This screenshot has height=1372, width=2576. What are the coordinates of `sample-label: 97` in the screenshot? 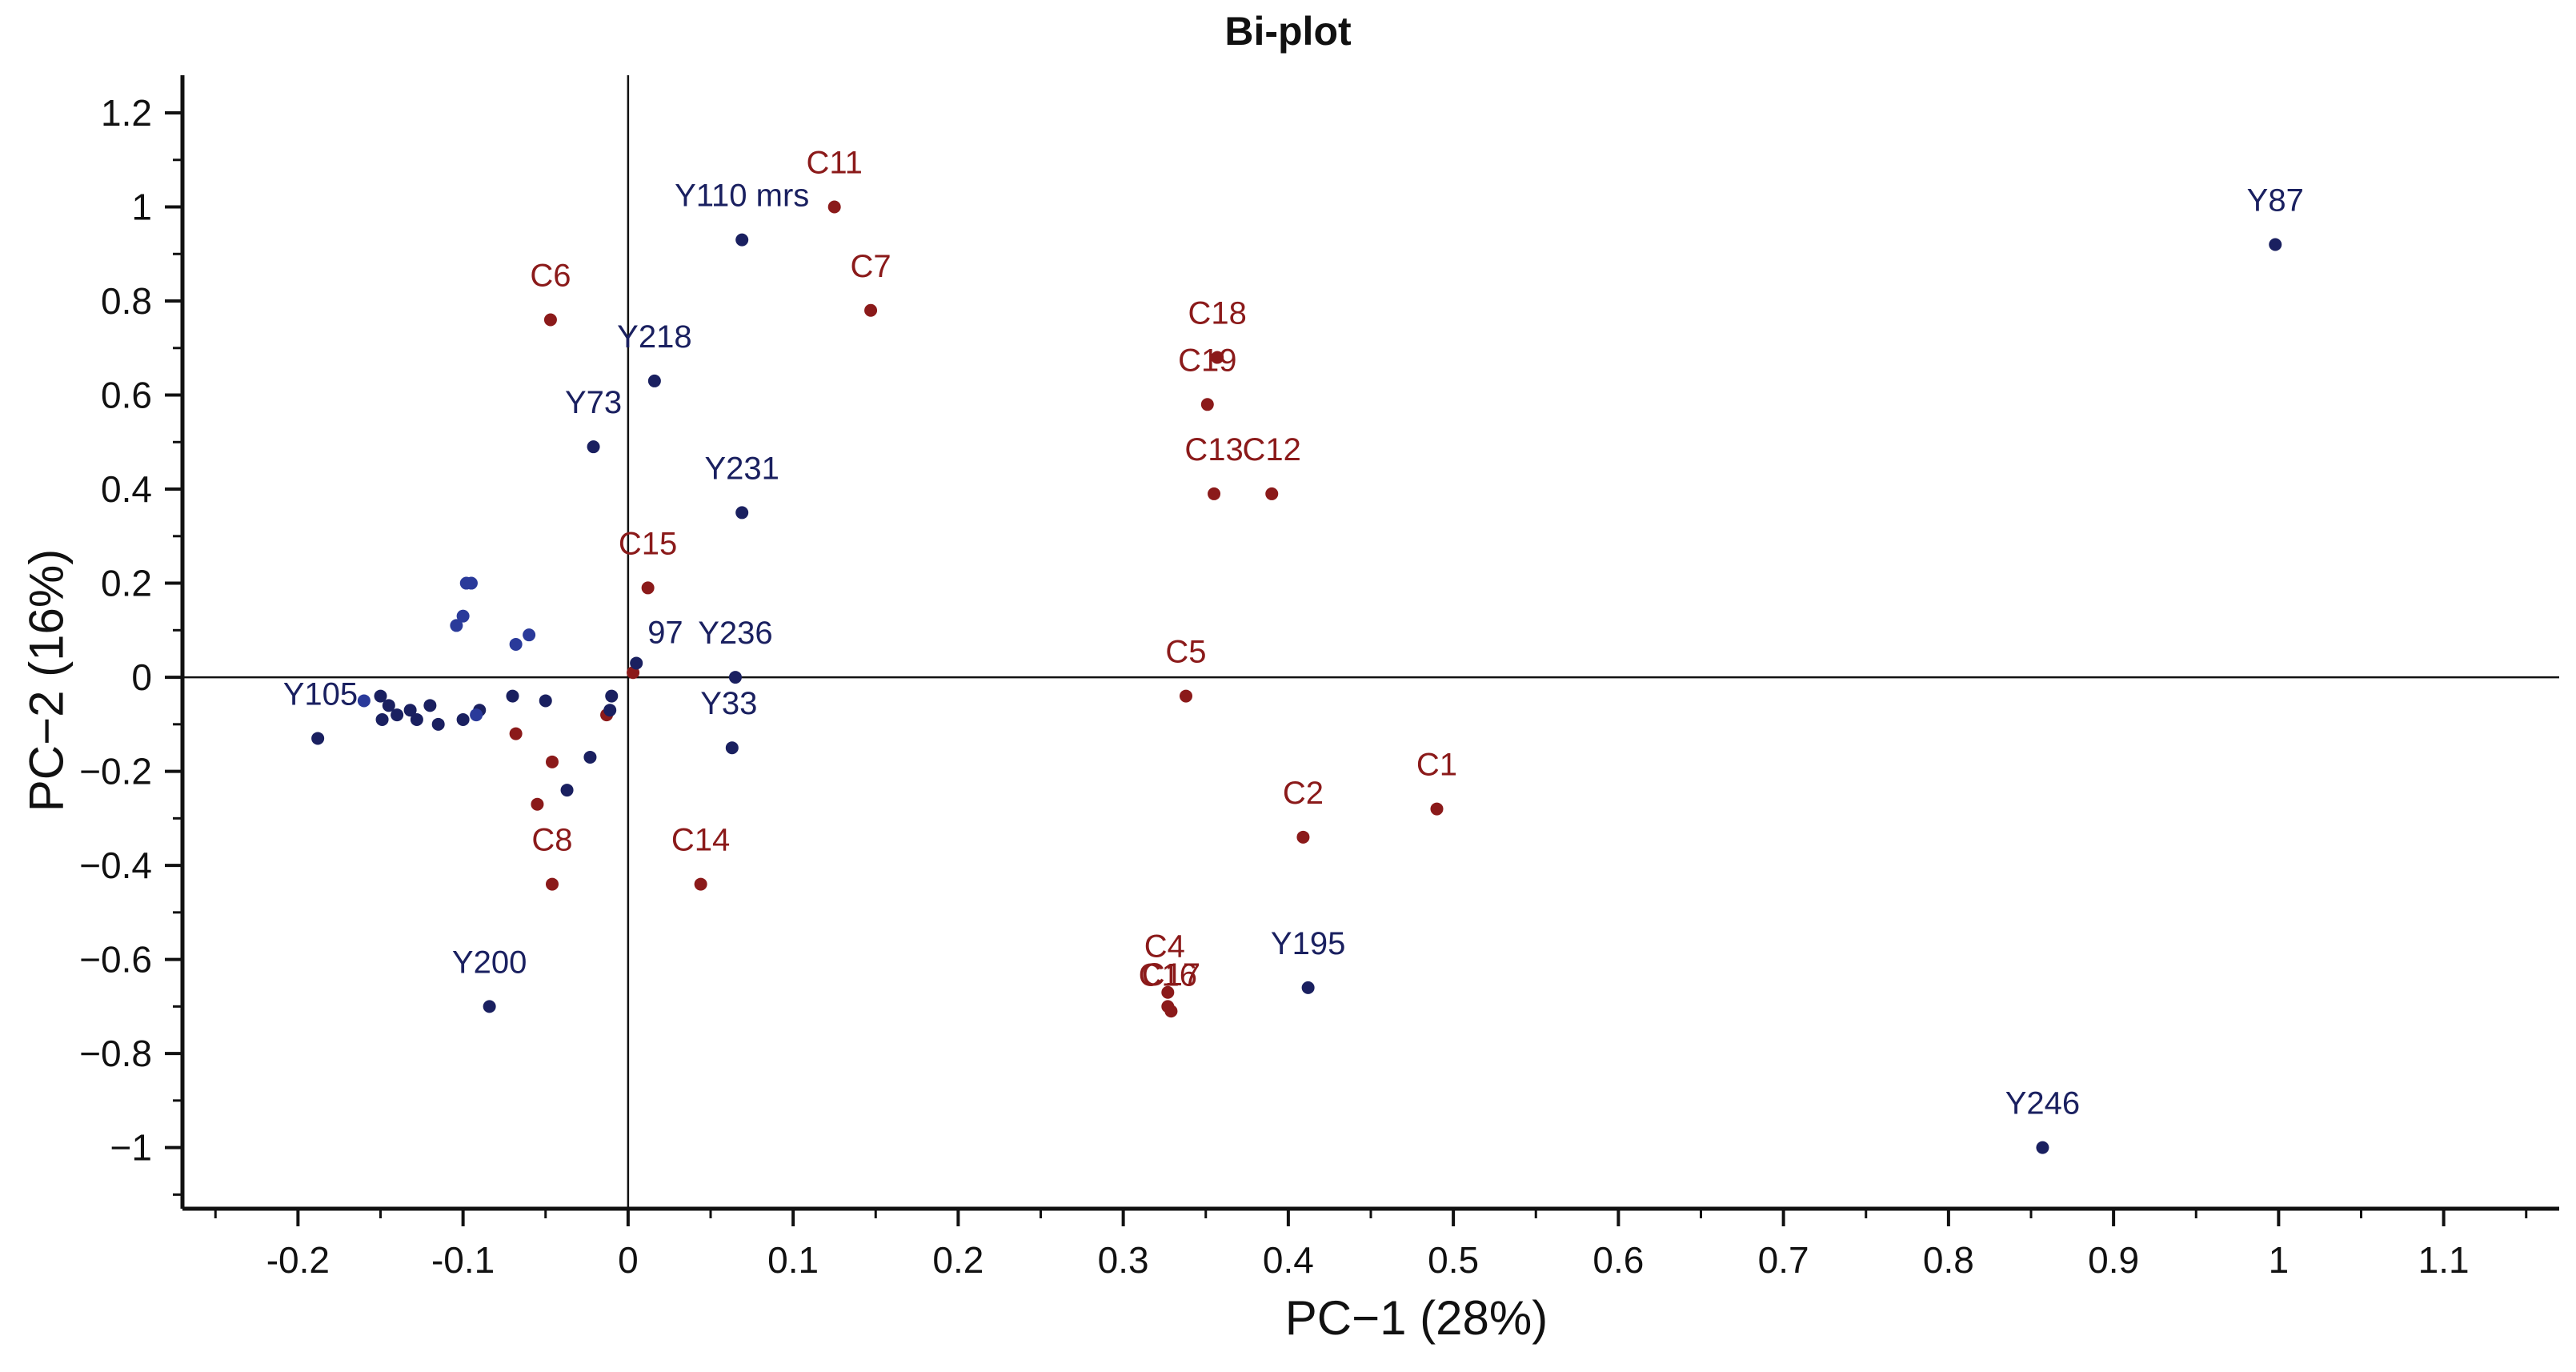 It's located at (665, 632).